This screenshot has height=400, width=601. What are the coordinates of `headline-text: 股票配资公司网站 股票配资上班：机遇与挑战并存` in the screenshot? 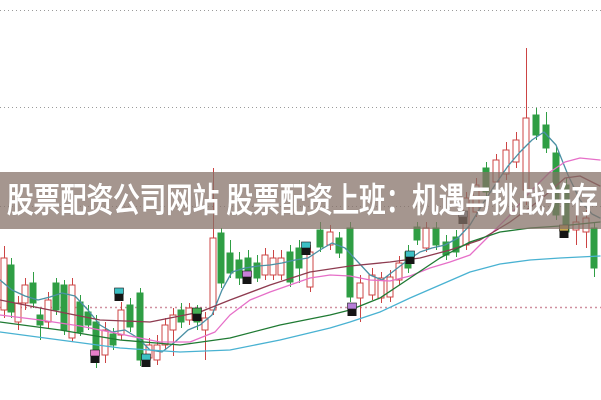 It's located at (302, 200).